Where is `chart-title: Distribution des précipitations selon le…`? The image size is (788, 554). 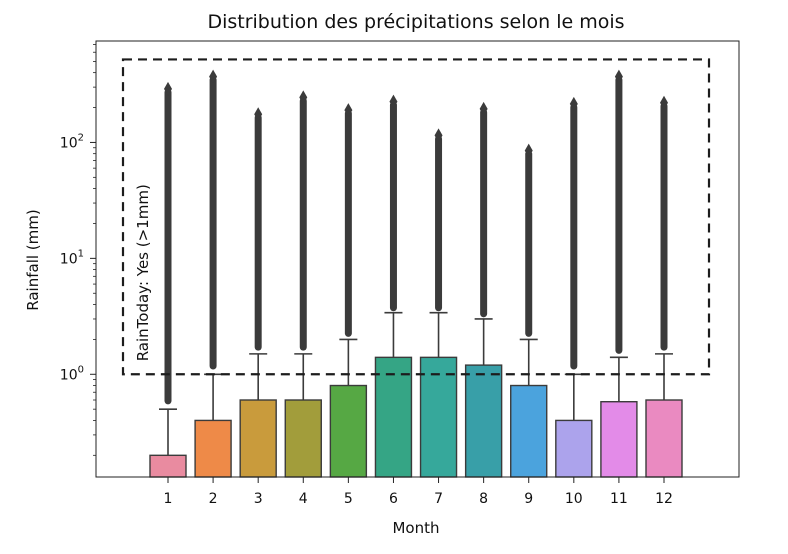
chart-title: Distribution des précipitations selon le… is located at coordinates (415, 22).